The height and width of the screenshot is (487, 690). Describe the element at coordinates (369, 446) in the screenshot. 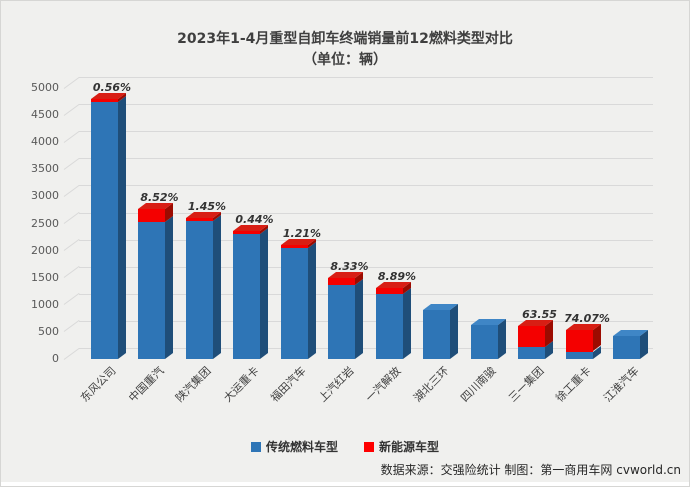

I see `legend-swatch-new-energy` at that location.